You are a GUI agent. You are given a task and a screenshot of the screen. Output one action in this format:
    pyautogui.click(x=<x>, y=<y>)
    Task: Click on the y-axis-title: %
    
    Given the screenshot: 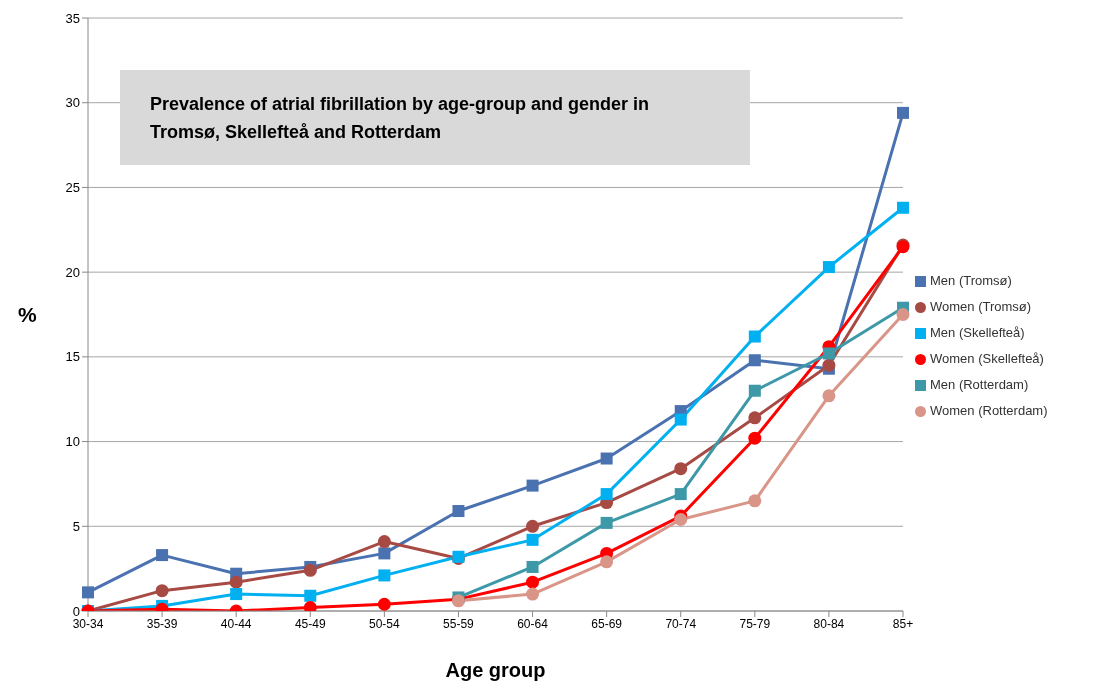 What is the action you would take?
    pyautogui.click(x=27, y=314)
    